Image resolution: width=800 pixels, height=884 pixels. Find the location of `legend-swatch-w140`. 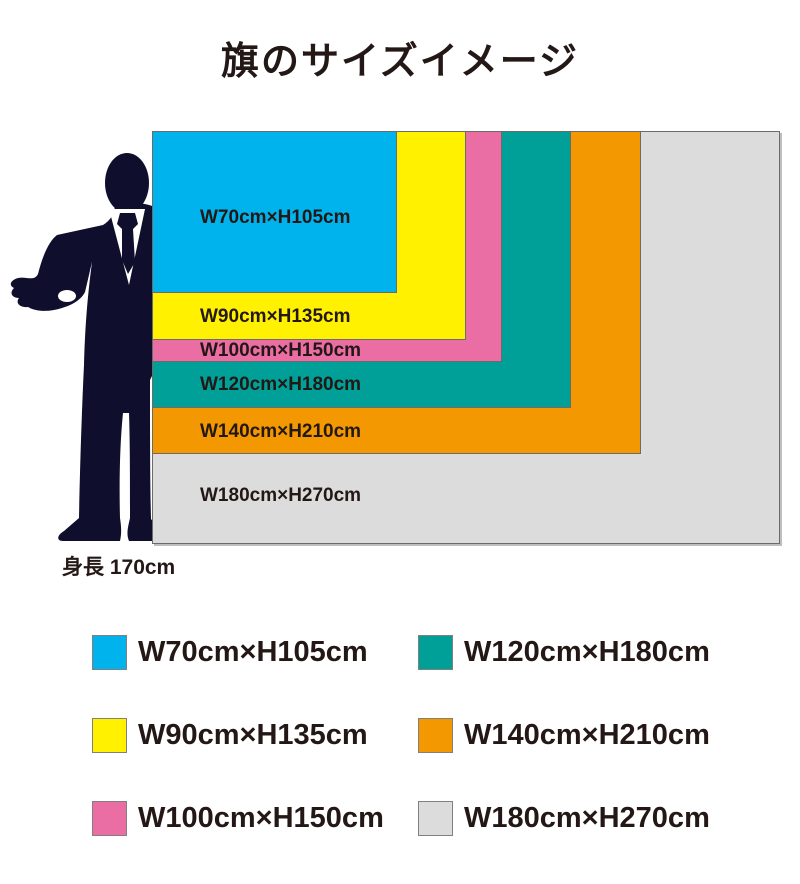

legend-swatch-w140 is located at coordinates (435, 735).